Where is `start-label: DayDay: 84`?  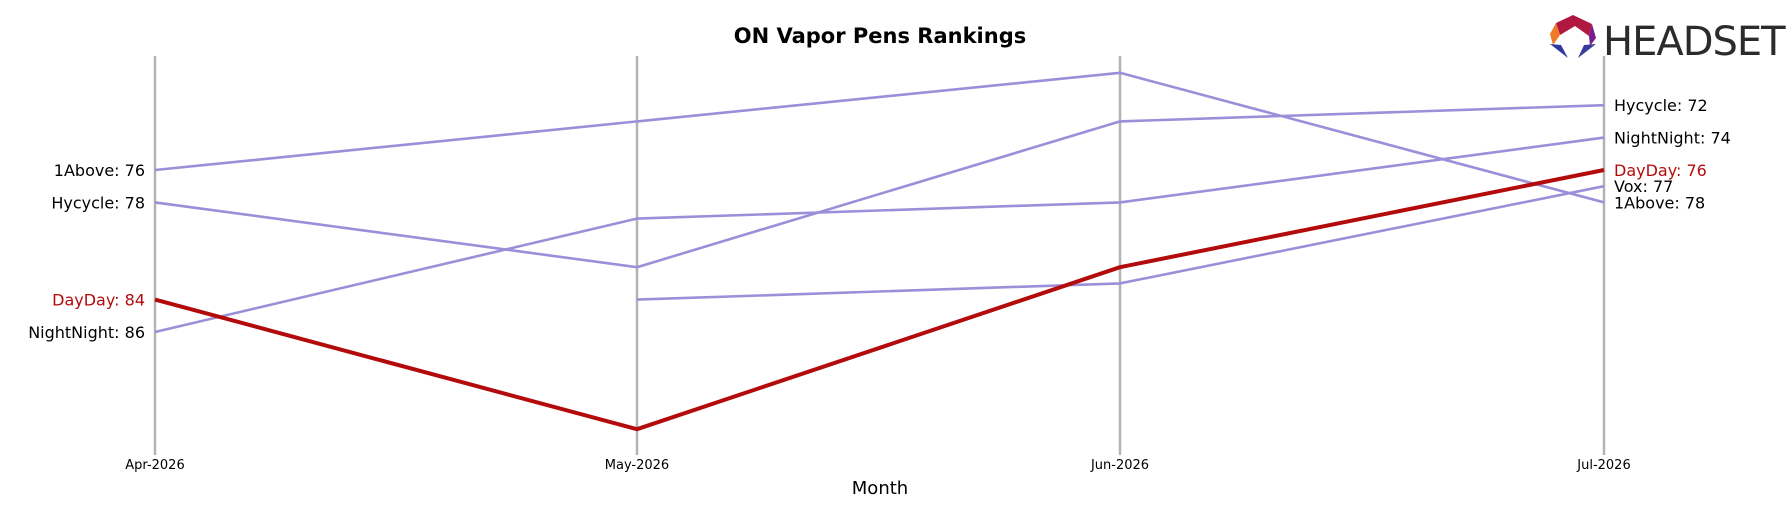
start-label: DayDay: 84 is located at coordinates (98, 300).